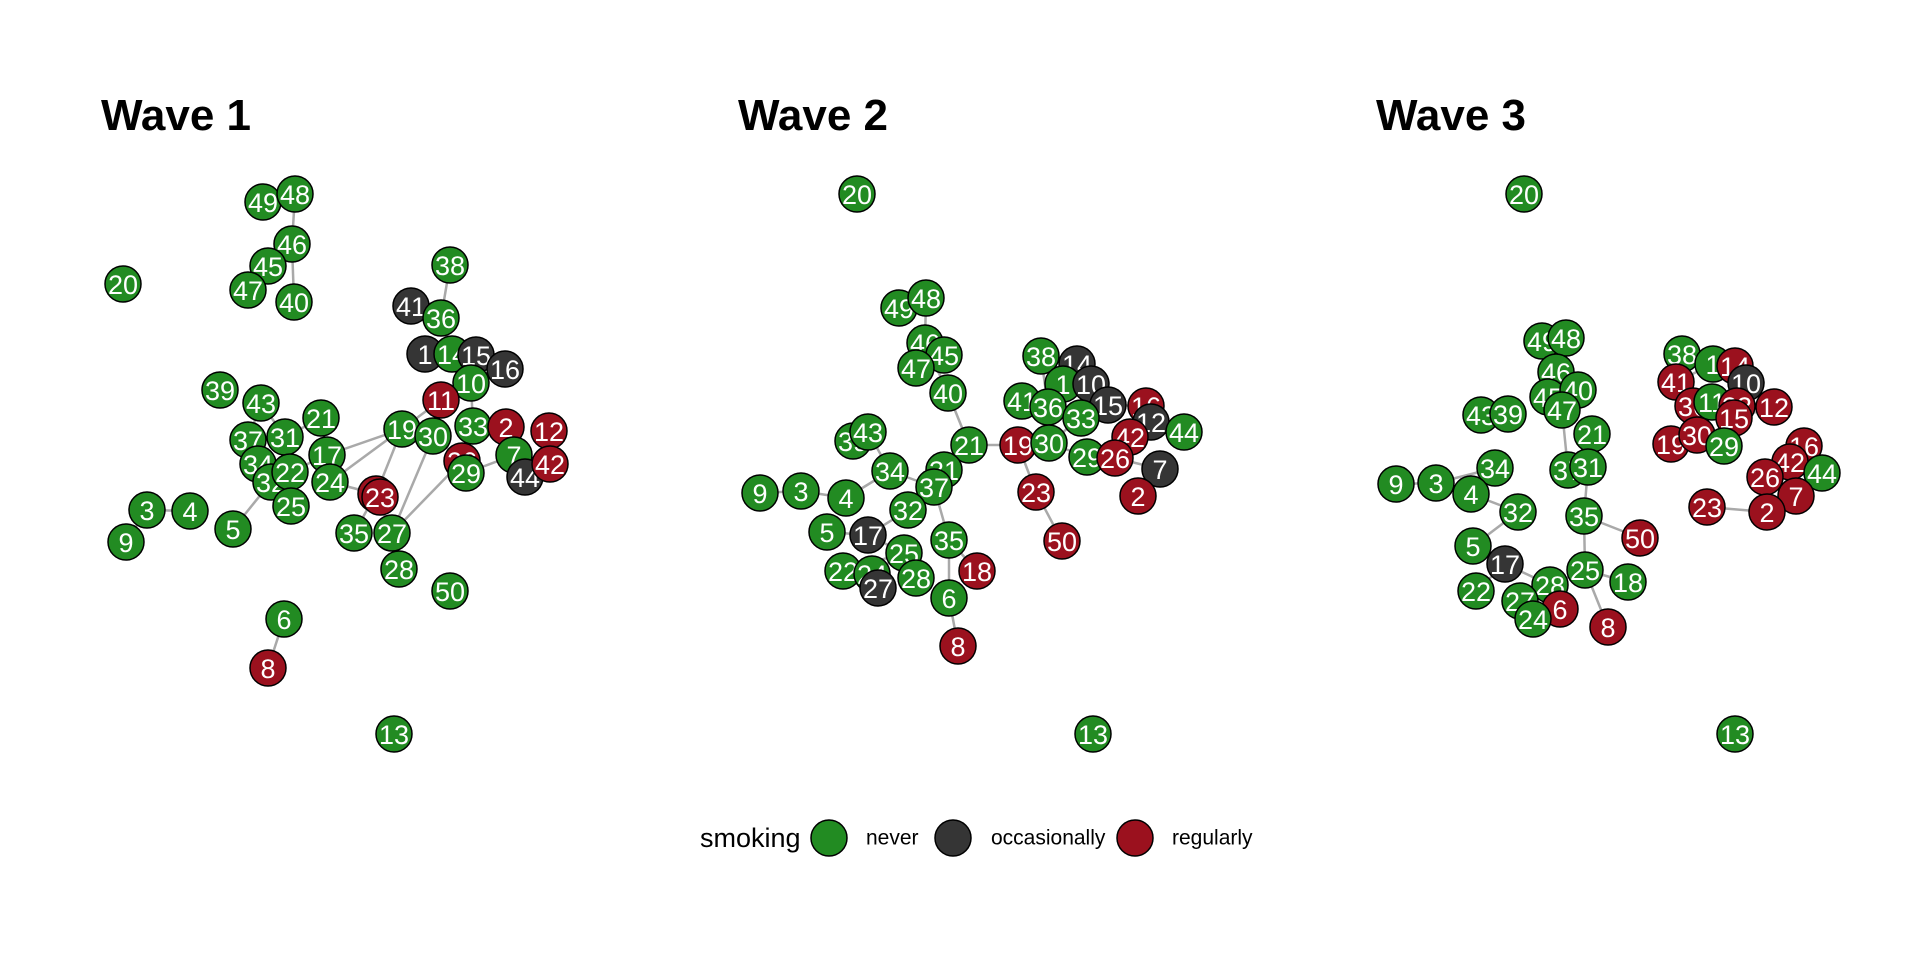  What do you see at coordinates (949, 540) in the screenshot?
I see `node-35: 35` at bounding box center [949, 540].